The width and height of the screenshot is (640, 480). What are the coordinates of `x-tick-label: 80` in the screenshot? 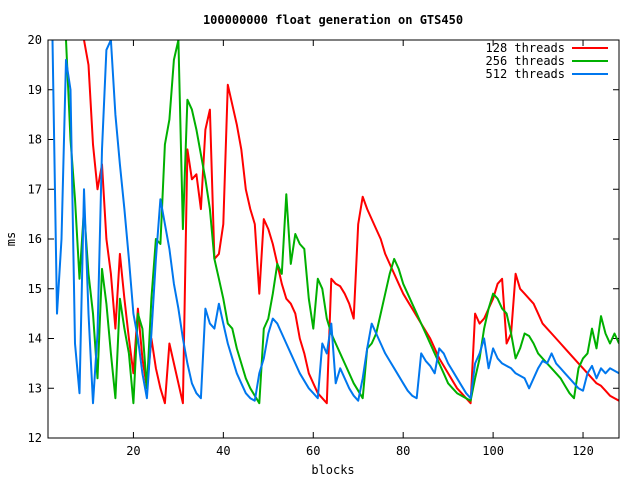 It's located at (403, 451).